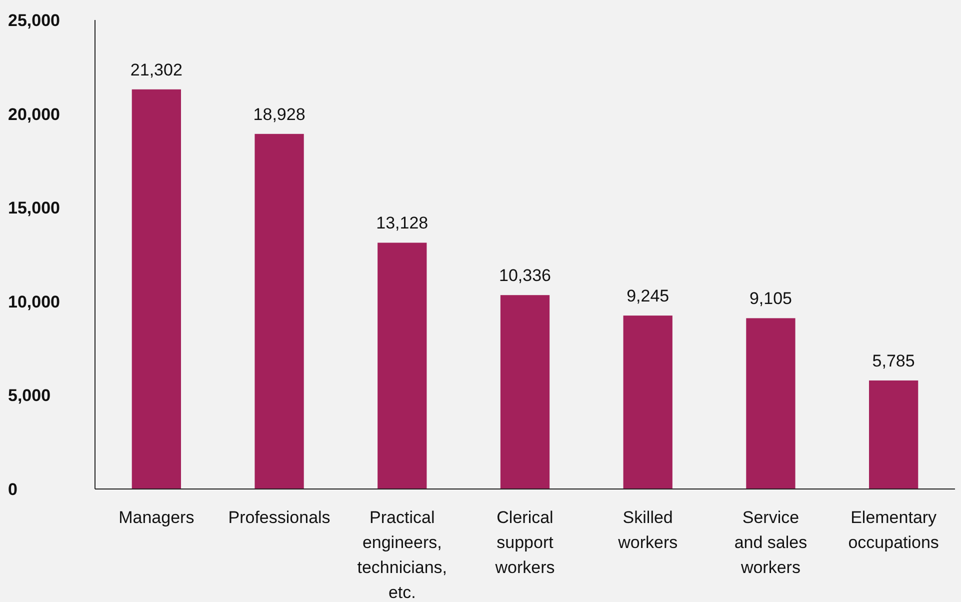 This screenshot has height=602, width=961. I want to click on y-tick-label: 15,000, so click(34, 208).